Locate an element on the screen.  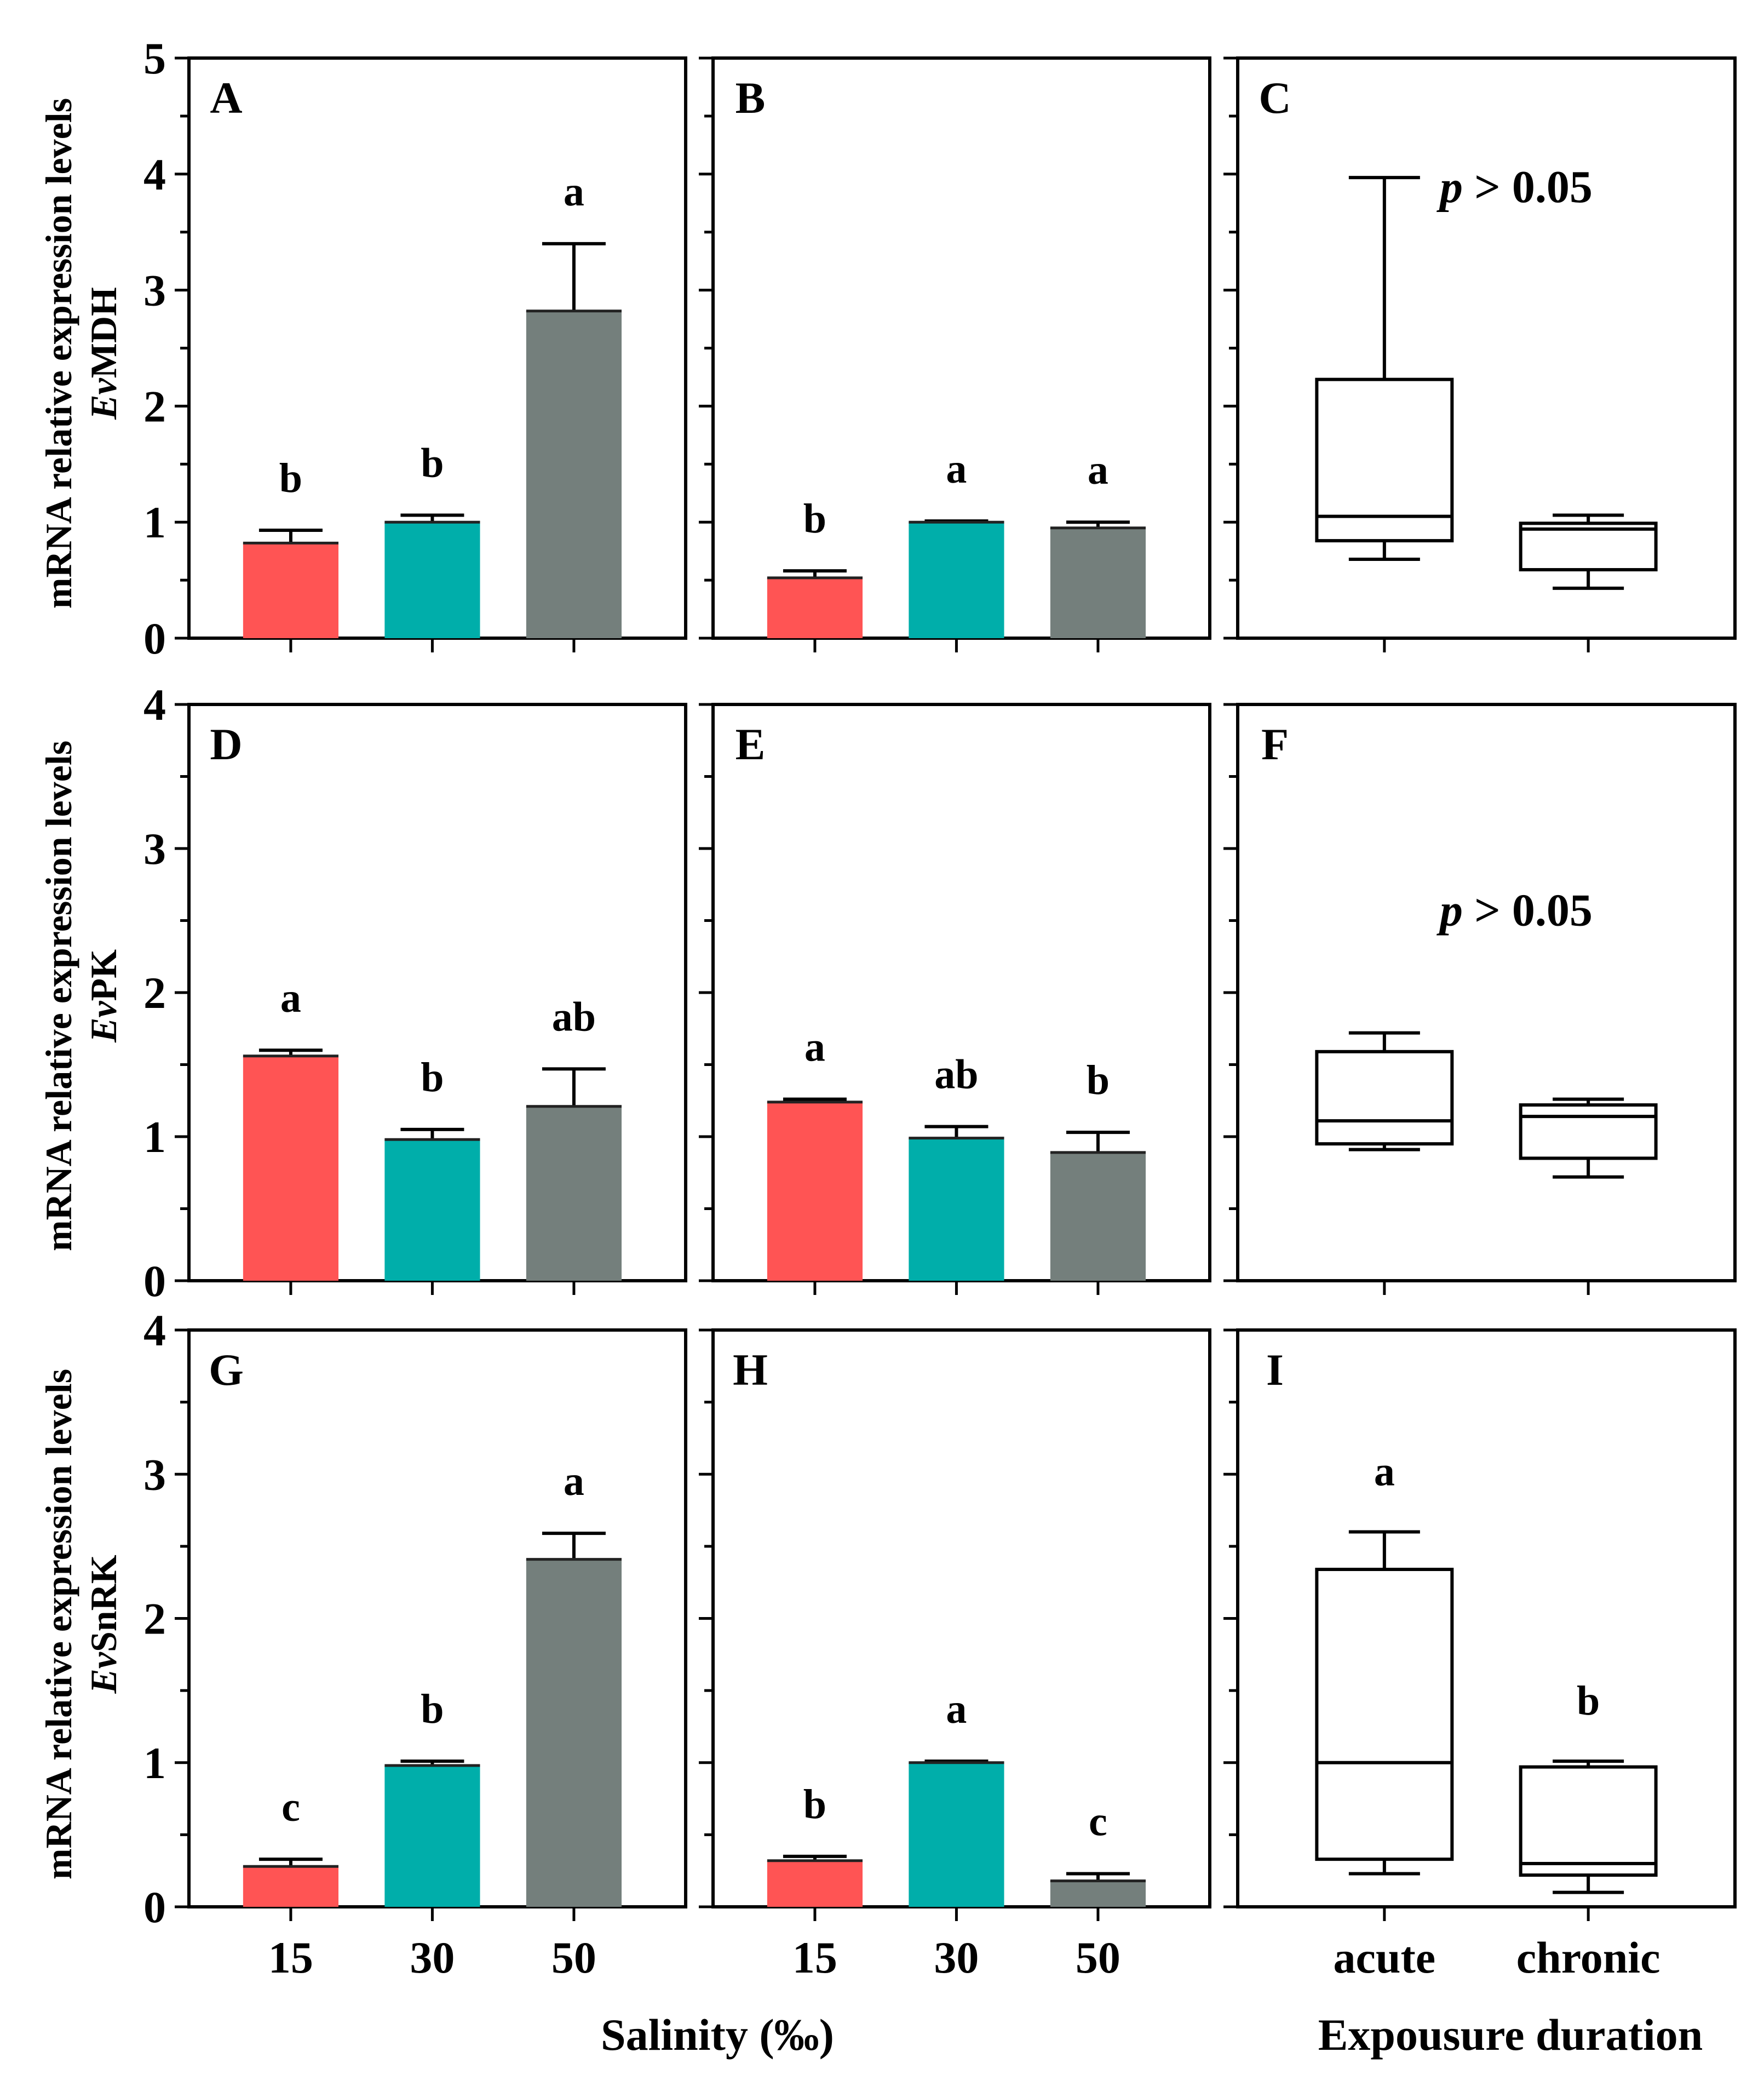
p-value-annotation: p > 0.05 is located at coordinates (1515, 911).